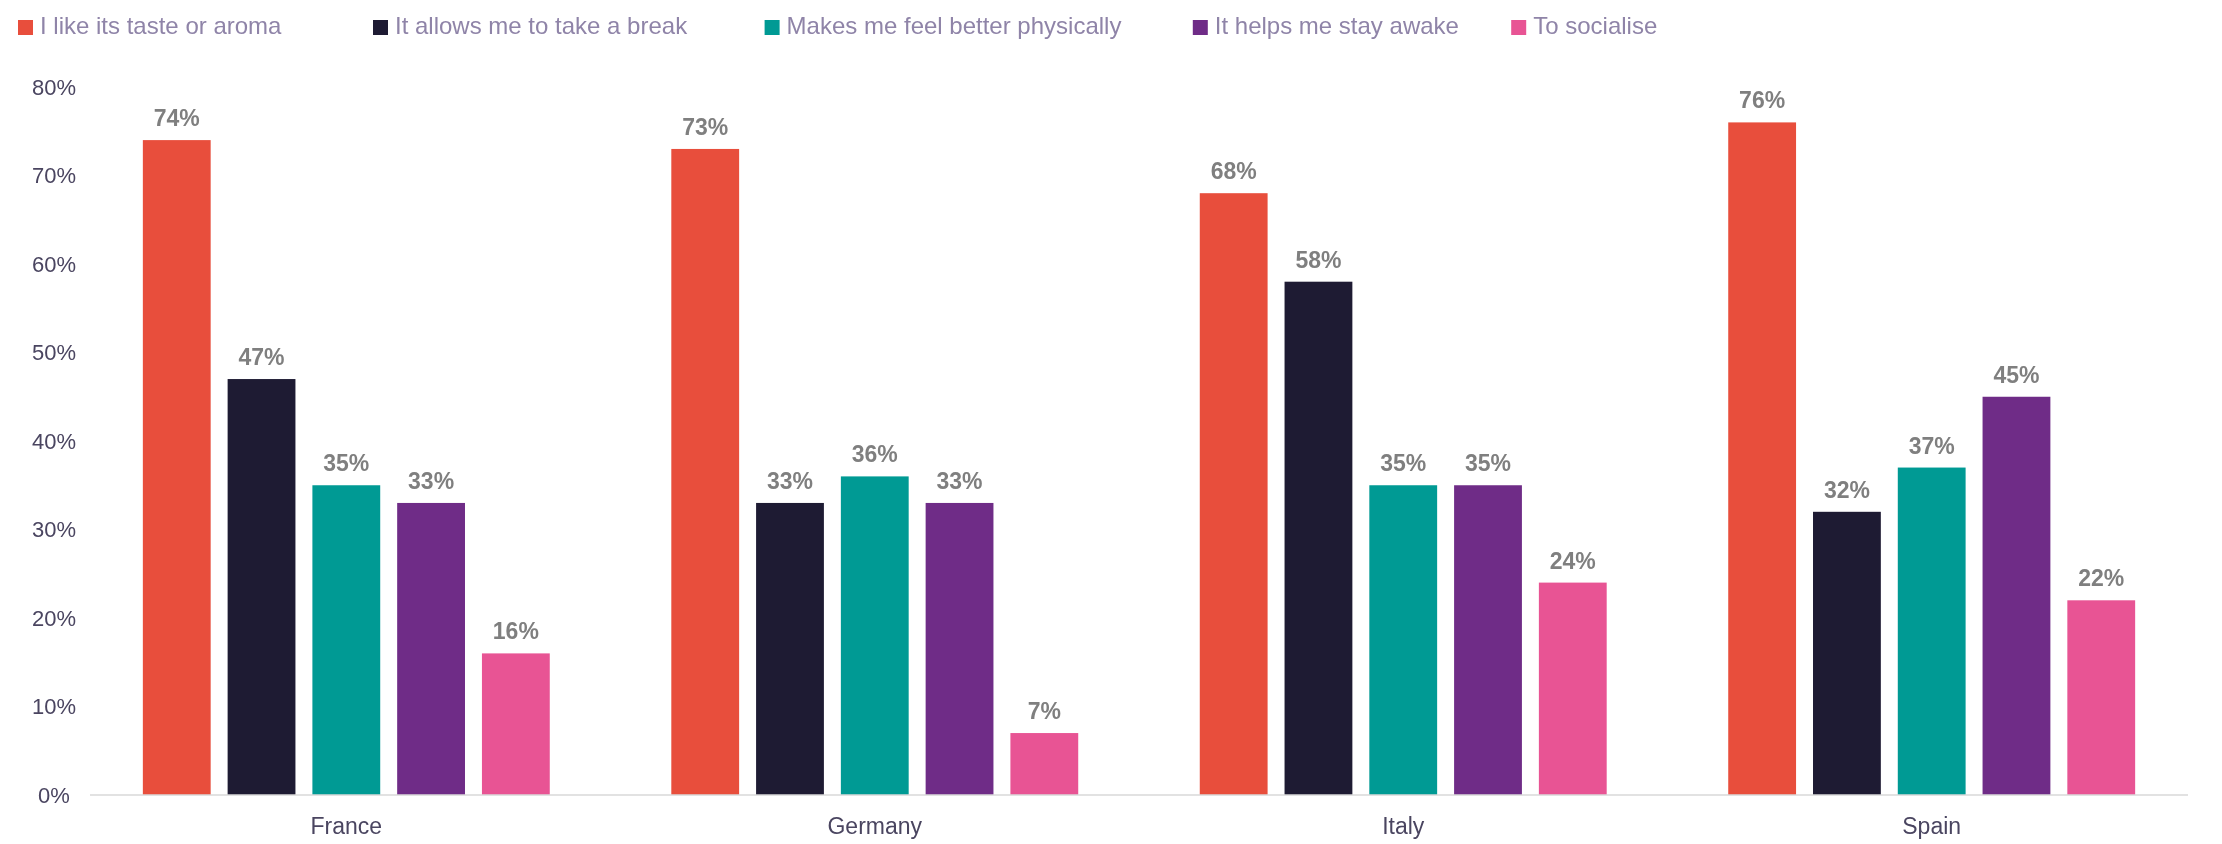 Image resolution: width=2222 pixels, height=844 pixels. I want to click on legend-label: Makes me feel better physically, so click(954, 25).